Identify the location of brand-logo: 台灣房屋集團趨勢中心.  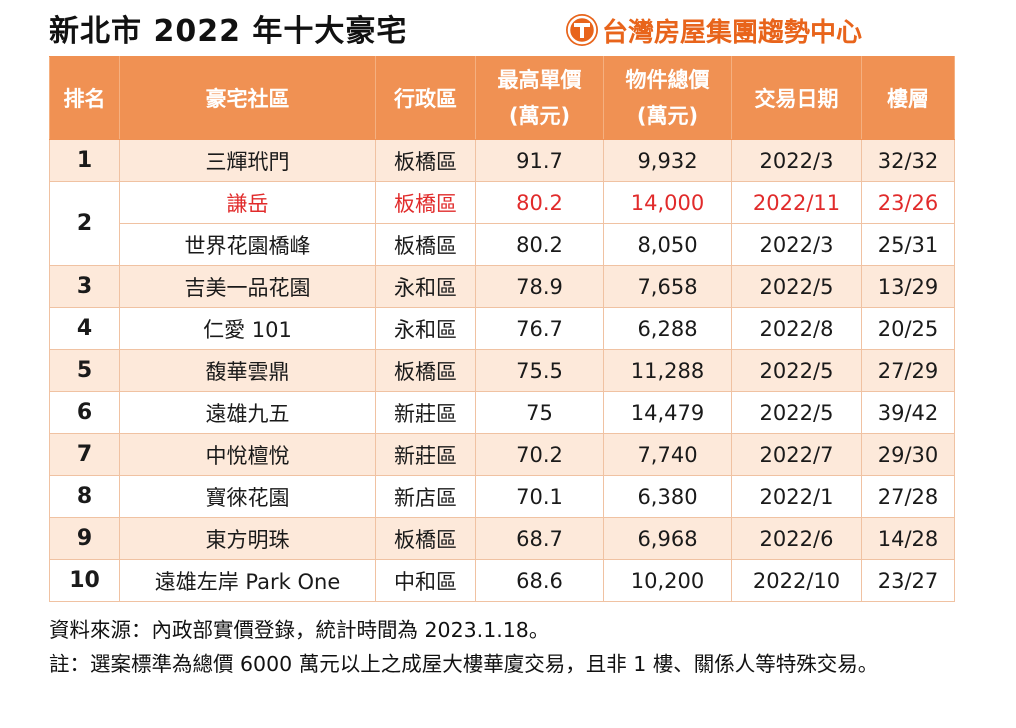
(714, 31).